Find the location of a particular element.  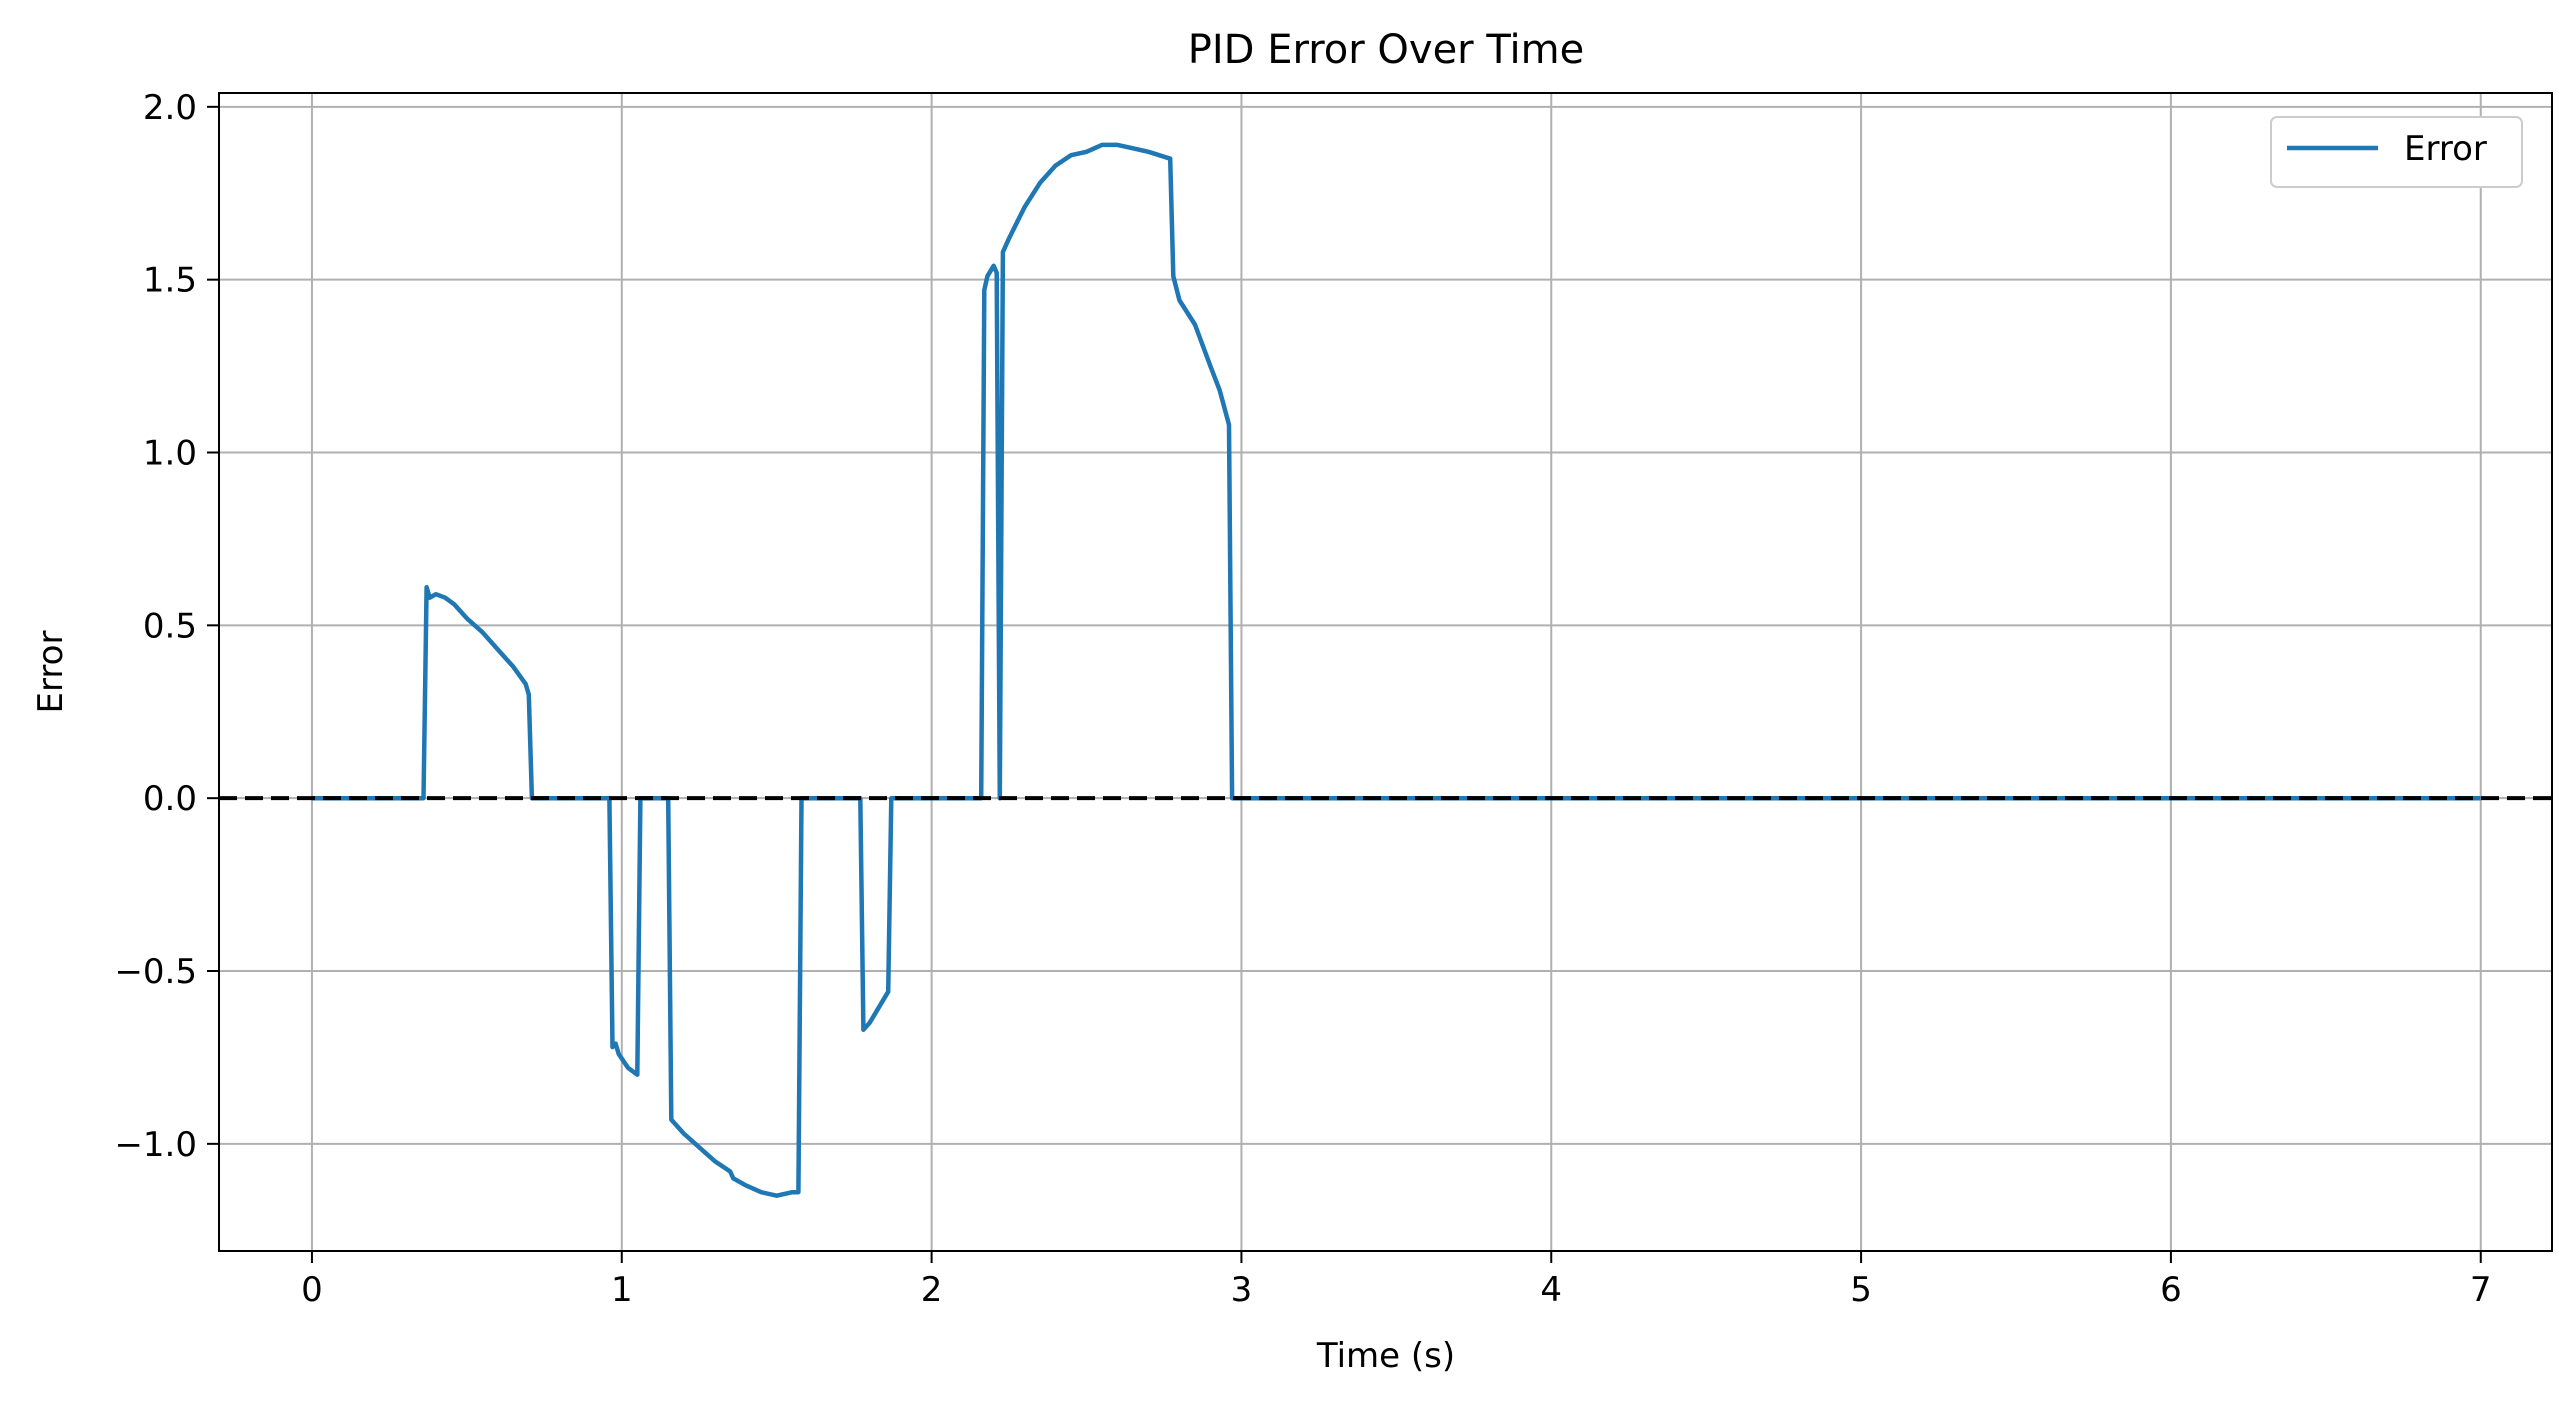

x-tick-label: 4 is located at coordinates (1551, 1290).